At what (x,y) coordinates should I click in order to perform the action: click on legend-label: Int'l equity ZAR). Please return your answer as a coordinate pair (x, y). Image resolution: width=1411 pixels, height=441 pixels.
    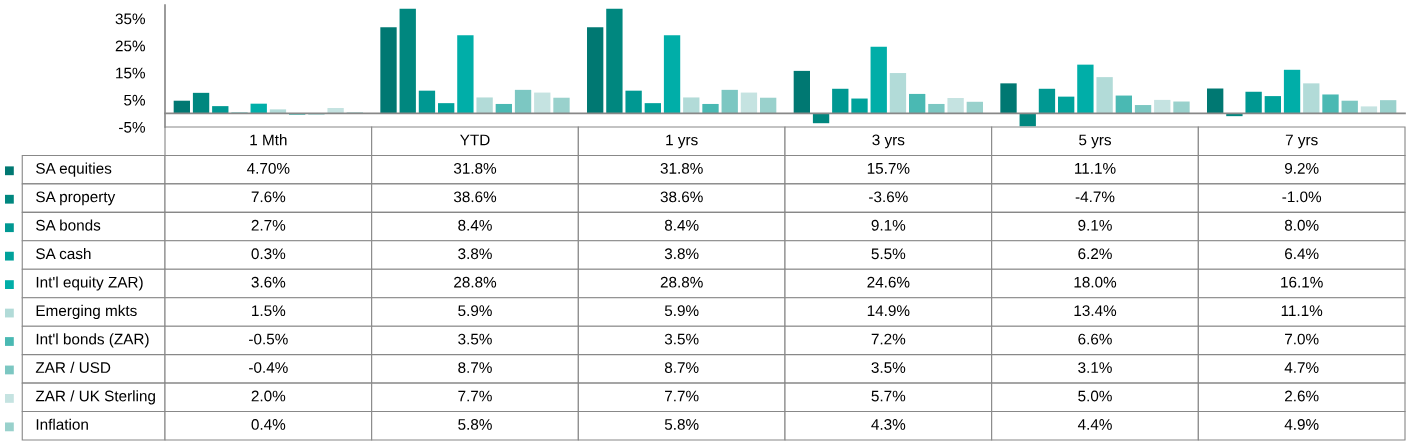
    Looking at the image, I should click on (89, 283).